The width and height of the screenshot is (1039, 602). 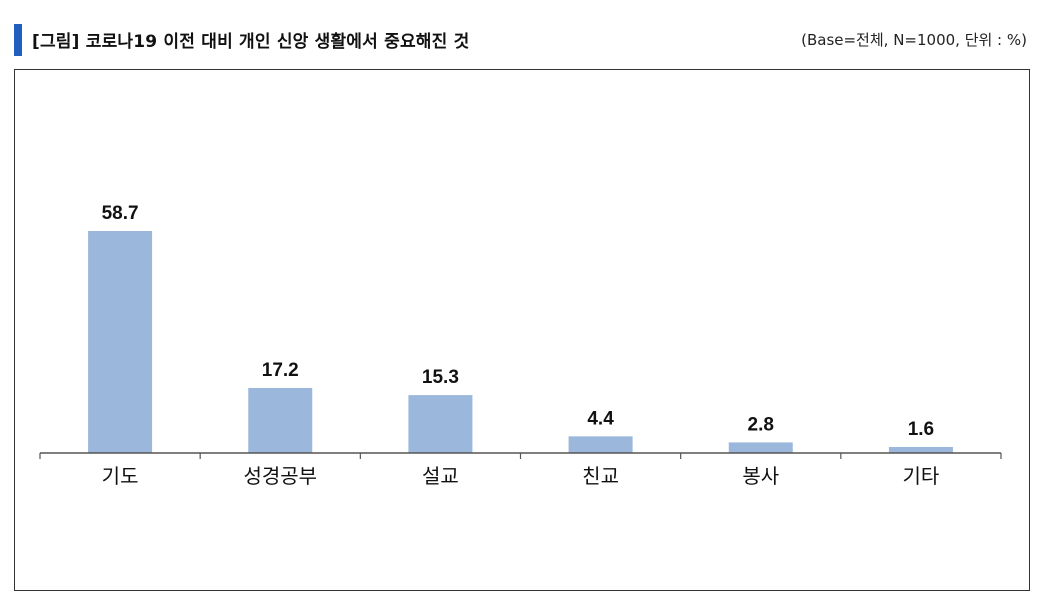 I want to click on category-label: 성경공부, so click(x=280, y=476).